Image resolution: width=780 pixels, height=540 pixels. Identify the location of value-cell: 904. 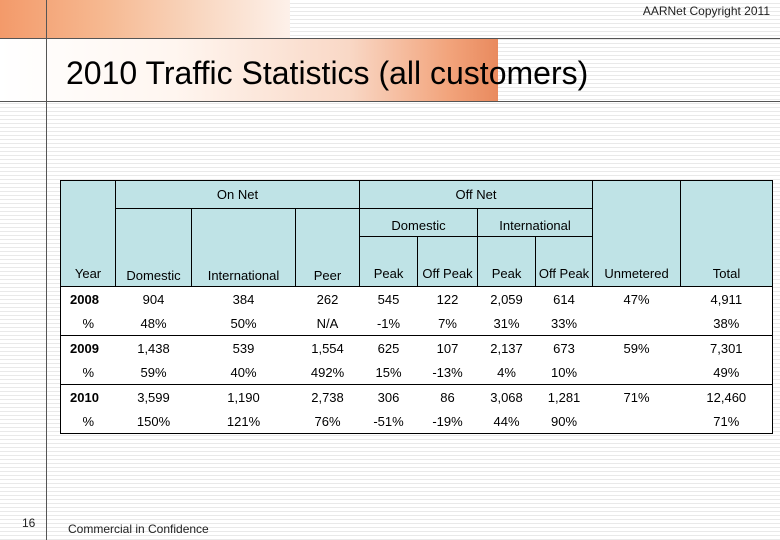
(153, 298).